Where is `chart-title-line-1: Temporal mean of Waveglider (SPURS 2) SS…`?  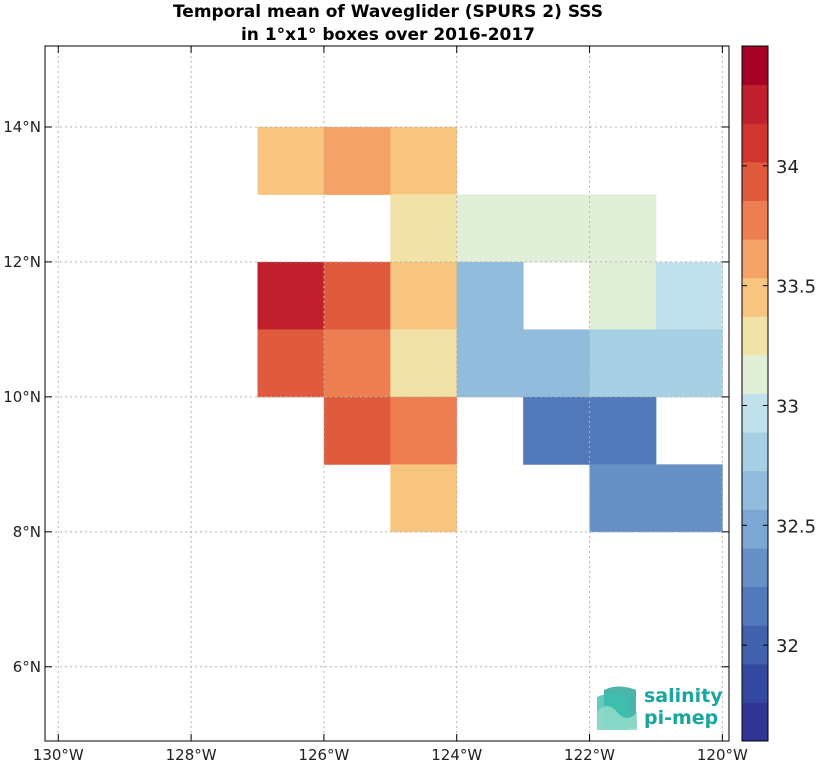 chart-title-line-1: Temporal mean of Waveglider (SPURS 2) SS… is located at coordinates (388, 12).